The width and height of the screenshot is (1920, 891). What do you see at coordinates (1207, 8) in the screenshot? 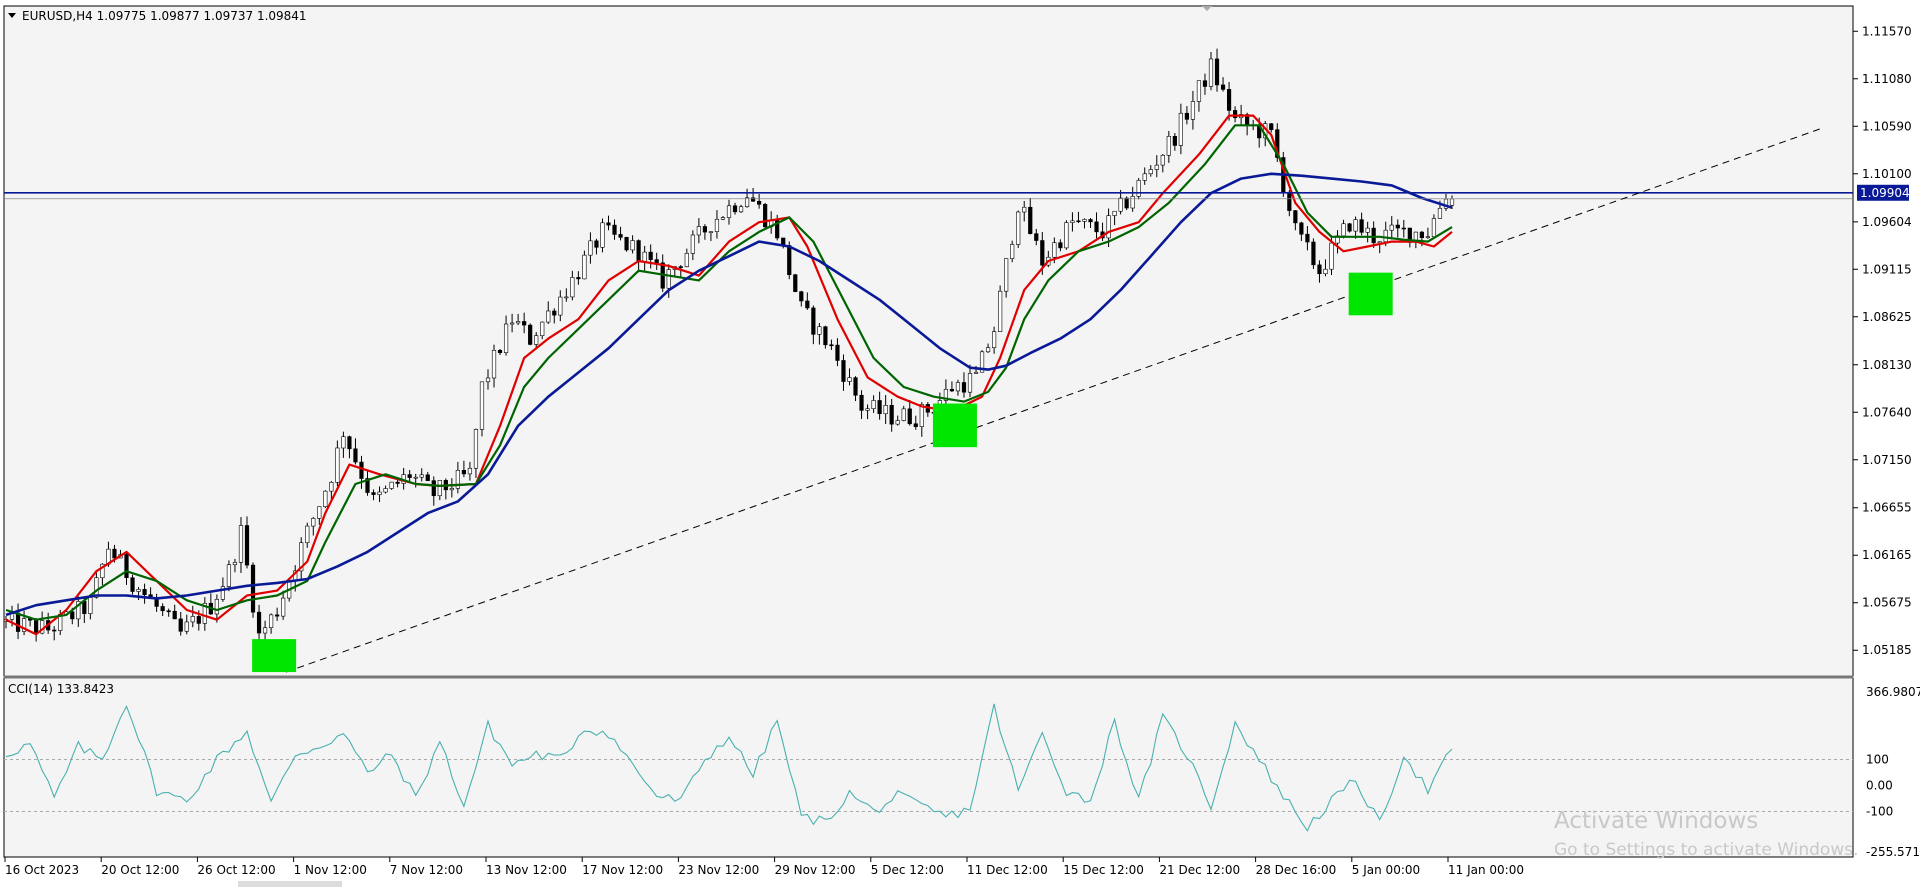
I see `shift-marker-icon` at bounding box center [1207, 8].